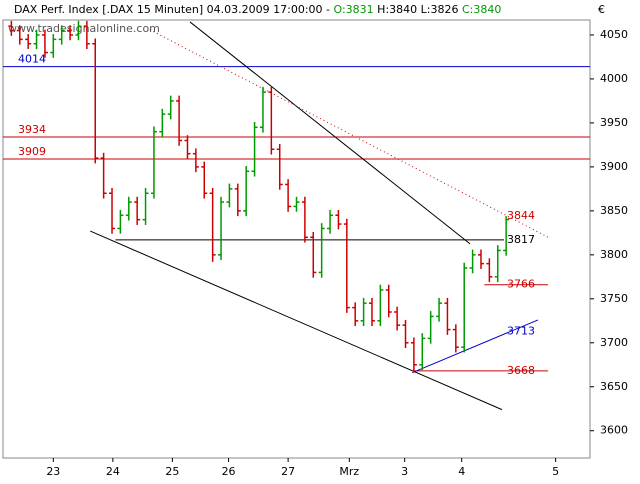 This screenshot has height=484, width=640. Describe the element at coordinates (349, 471) in the screenshot. I see `x-tick-label: Mrz` at that location.